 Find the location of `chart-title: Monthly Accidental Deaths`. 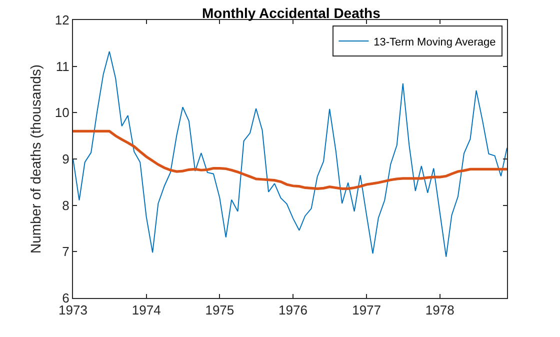

chart-title: Monthly Accidental Deaths is located at coordinates (291, 13).